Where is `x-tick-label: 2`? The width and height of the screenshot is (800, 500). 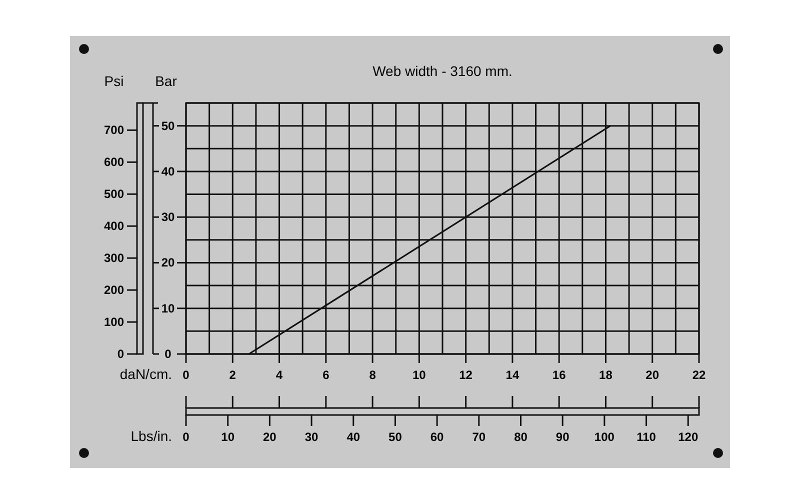
x-tick-label: 2 is located at coordinates (232, 375).